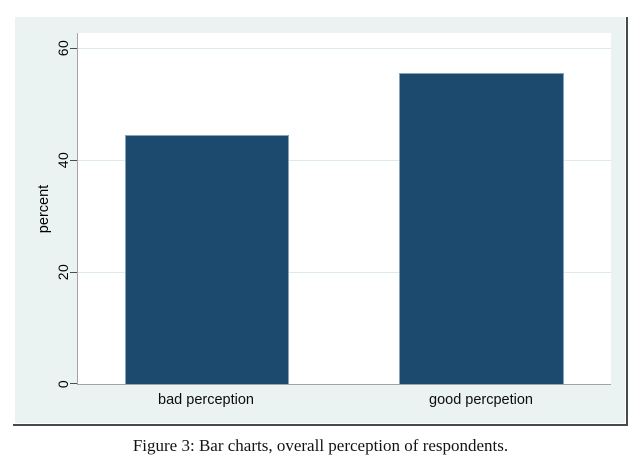 The image size is (641, 470). What do you see at coordinates (320, 425) in the screenshot?
I see `figure-border-bottom` at bounding box center [320, 425].